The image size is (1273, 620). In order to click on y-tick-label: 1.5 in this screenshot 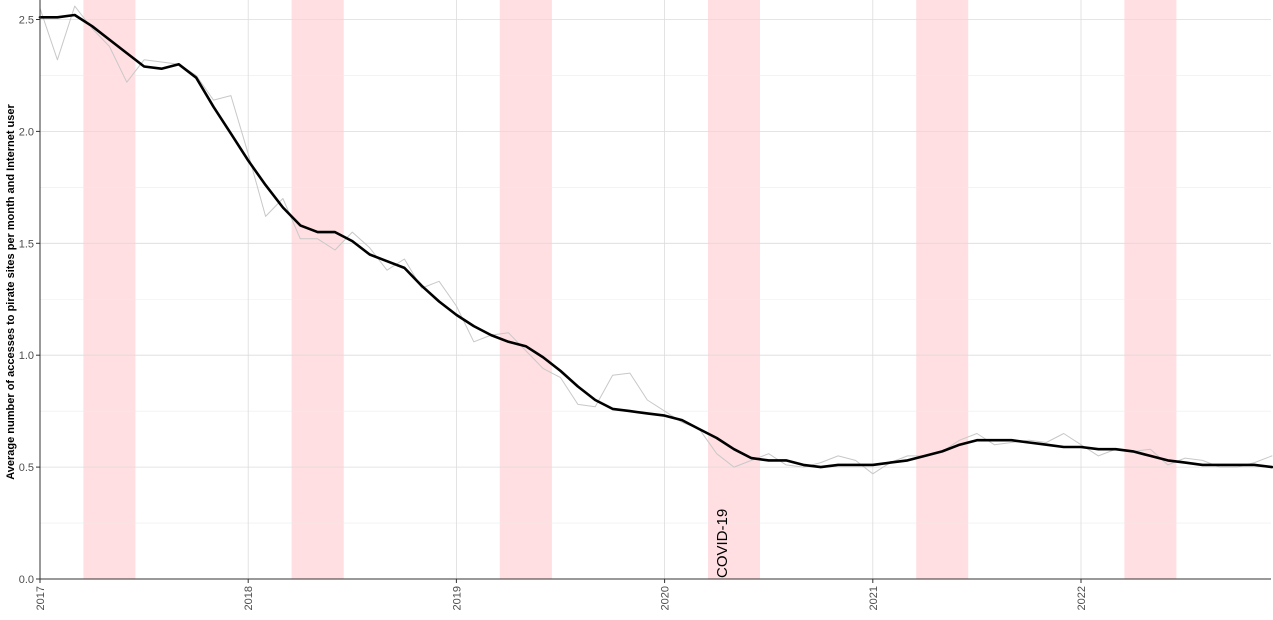, I will do `click(26, 244)`.